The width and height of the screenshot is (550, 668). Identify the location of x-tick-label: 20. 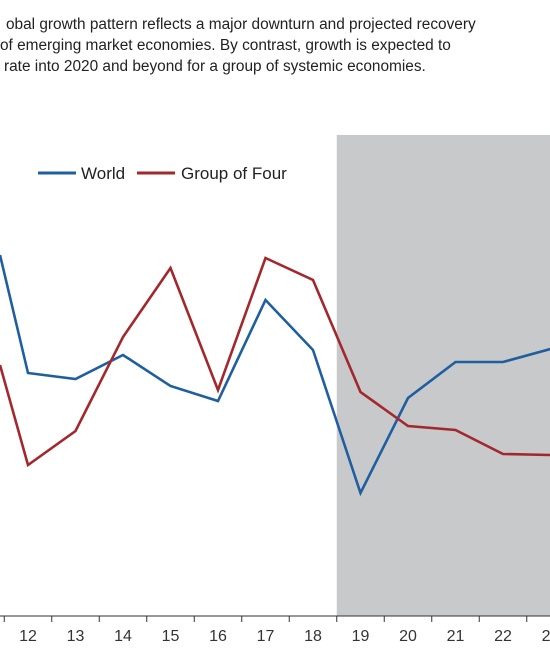
(408, 636).